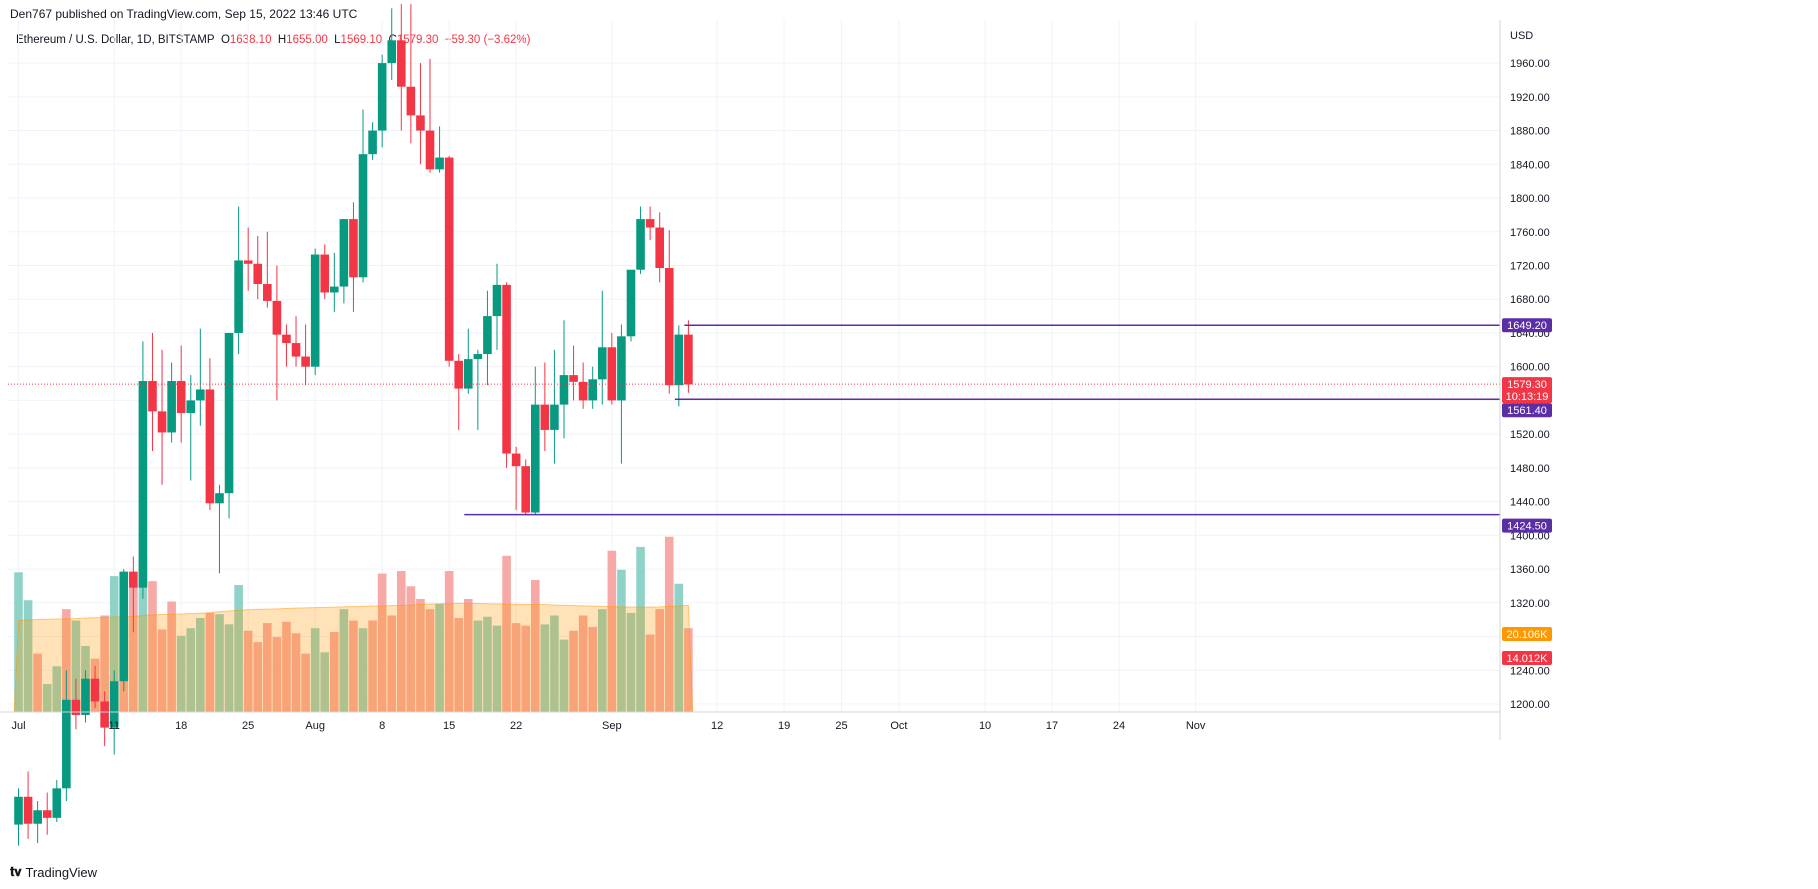 The image size is (1818, 889). What do you see at coordinates (1530, 132) in the screenshot?
I see `y-tick-label: 1880.00` at bounding box center [1530, 132].